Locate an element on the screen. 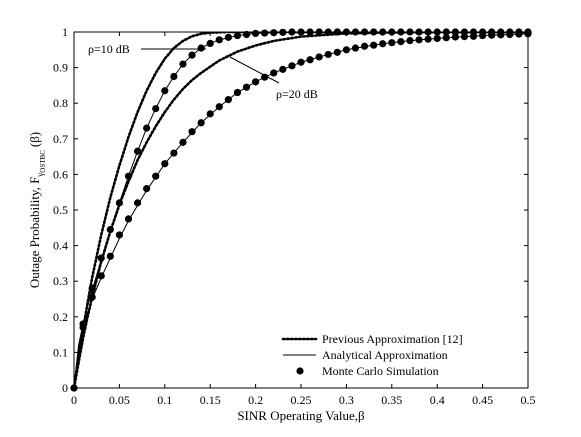 This screenshot has height=437, width=581. y-tick-label: 0.1 is located at coordinates (60, 352).